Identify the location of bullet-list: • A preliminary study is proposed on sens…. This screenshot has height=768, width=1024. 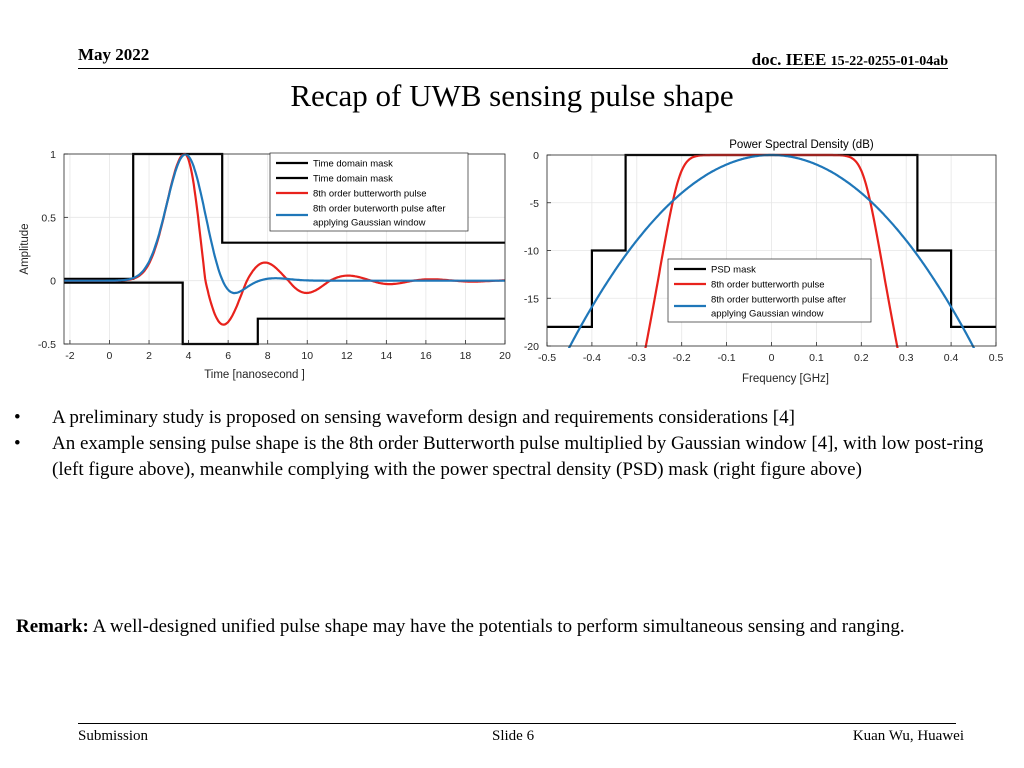
(509, 444).